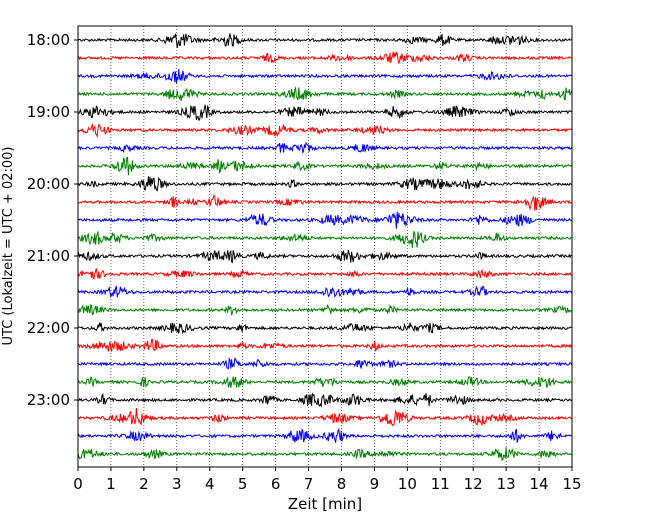  Describe the element at coordinates (324, 202) in the screenshot. I see `trace-row-2015` at that location.